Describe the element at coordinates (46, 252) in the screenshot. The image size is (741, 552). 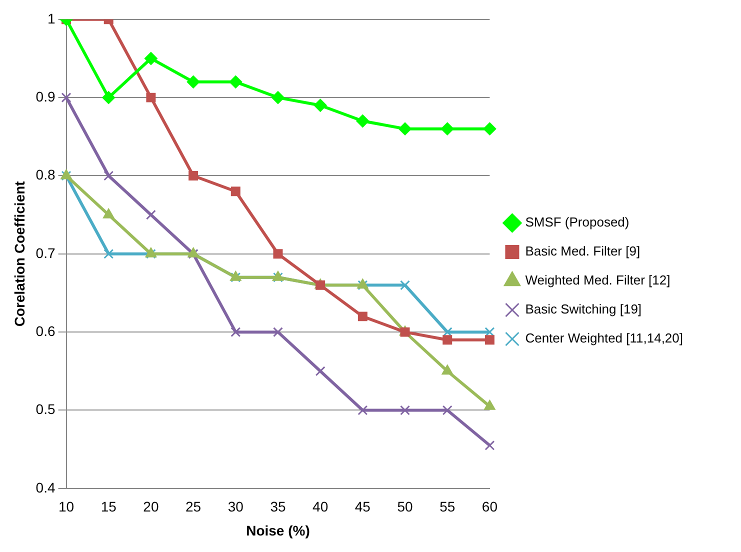
I see `y-tick-label: 0.7` at that location.